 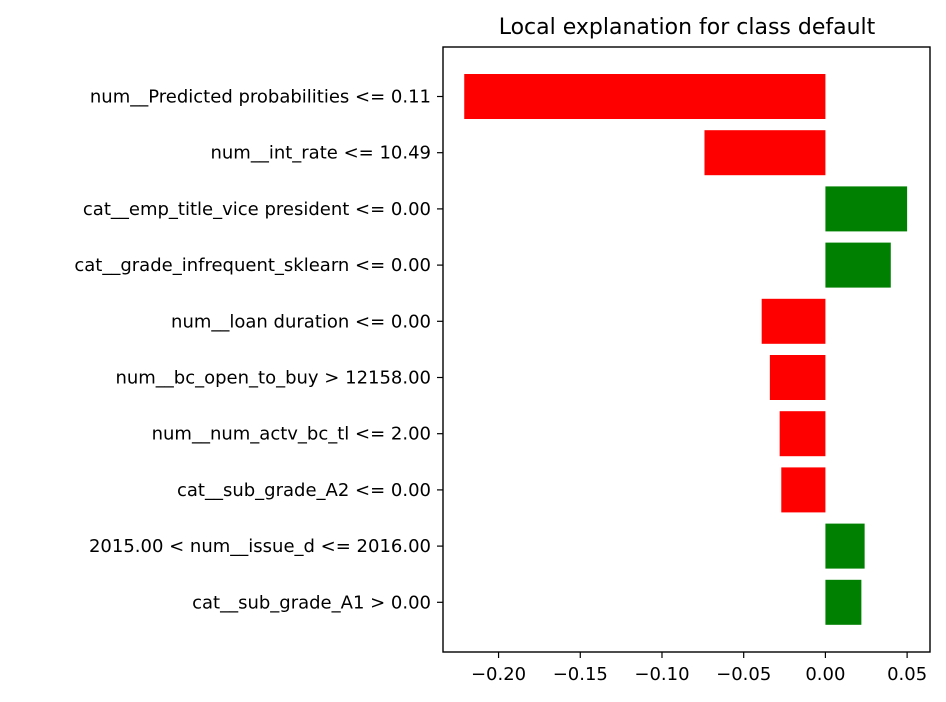 What do you see at coordinates (743, 674) in the screenshot?
I see `x-tick-label: −0.05` at bounding box center [743, 674].